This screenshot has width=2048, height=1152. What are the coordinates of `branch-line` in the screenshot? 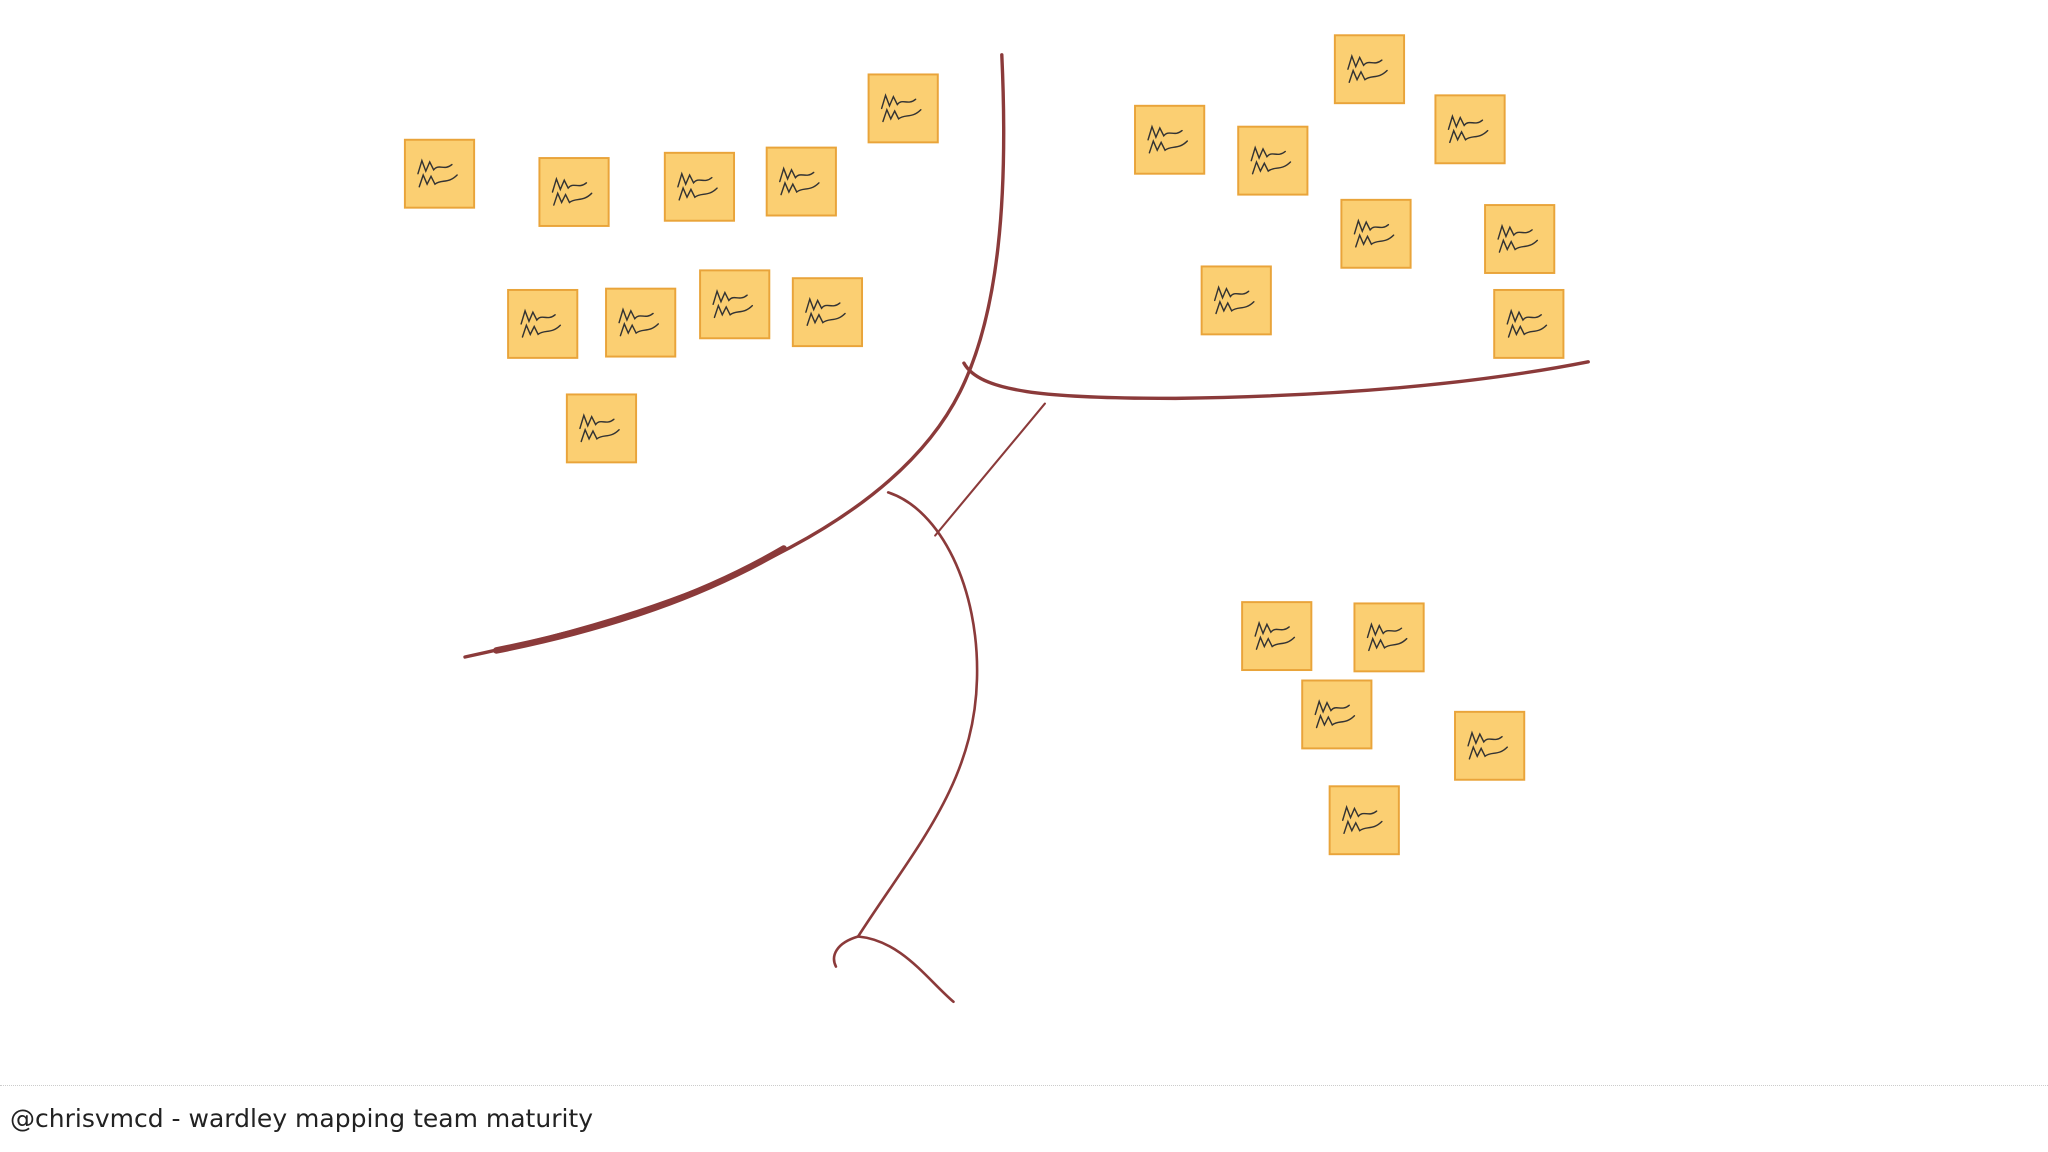 It's located at (990, 469).